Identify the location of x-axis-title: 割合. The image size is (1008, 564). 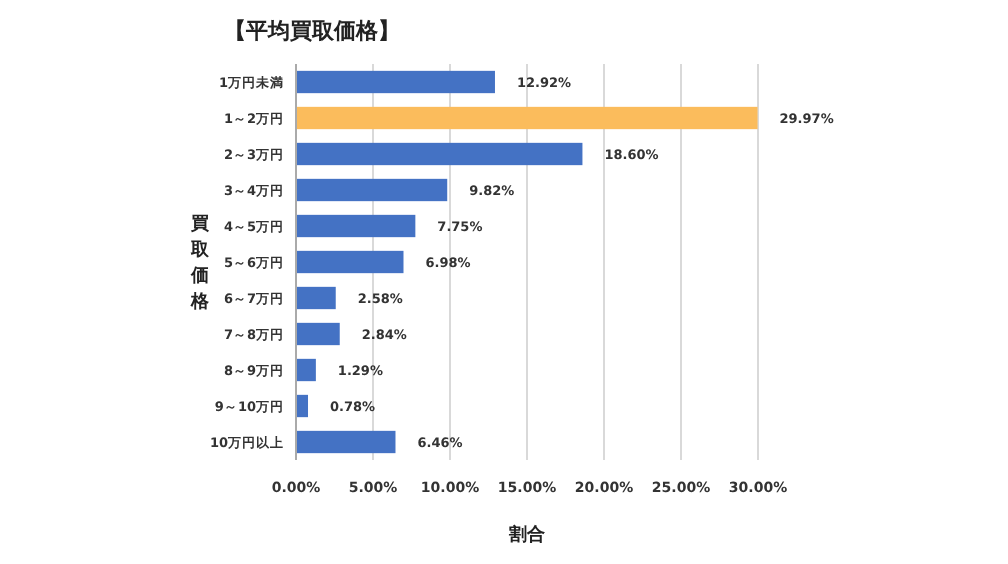
(527, 535).